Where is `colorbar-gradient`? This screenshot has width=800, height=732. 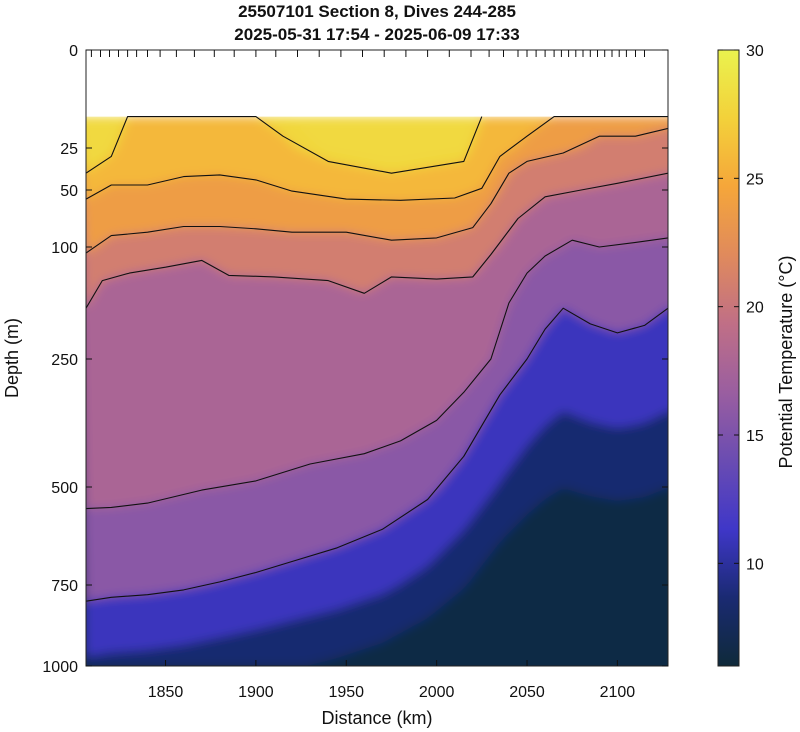
colorbar-gradient is located at coordinates (728, 358).